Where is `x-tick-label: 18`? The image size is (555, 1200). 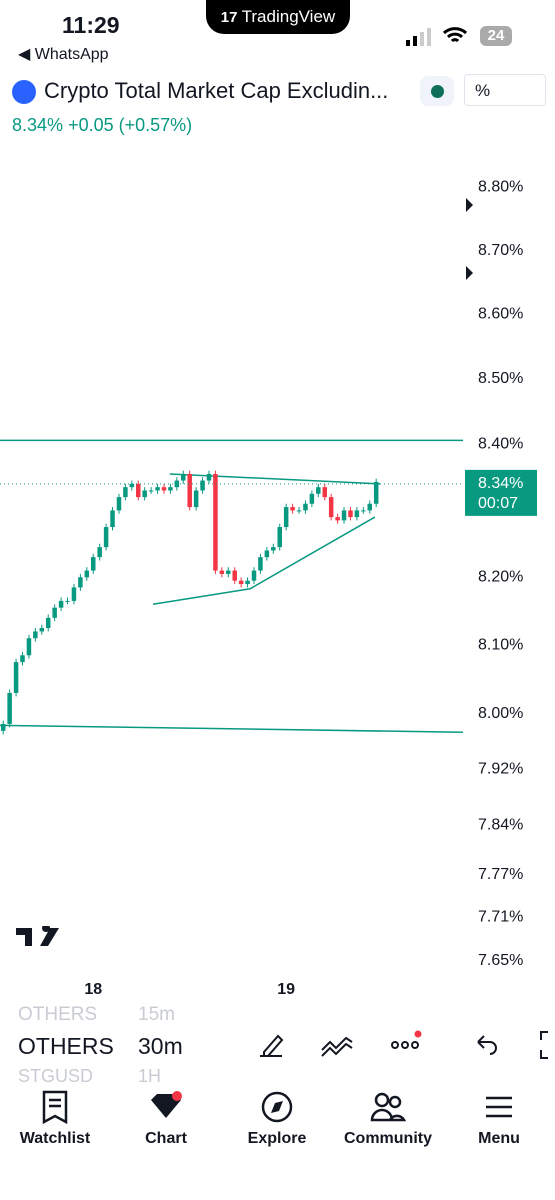 x-tick-label: 18 is located at coordinates (93, 989).